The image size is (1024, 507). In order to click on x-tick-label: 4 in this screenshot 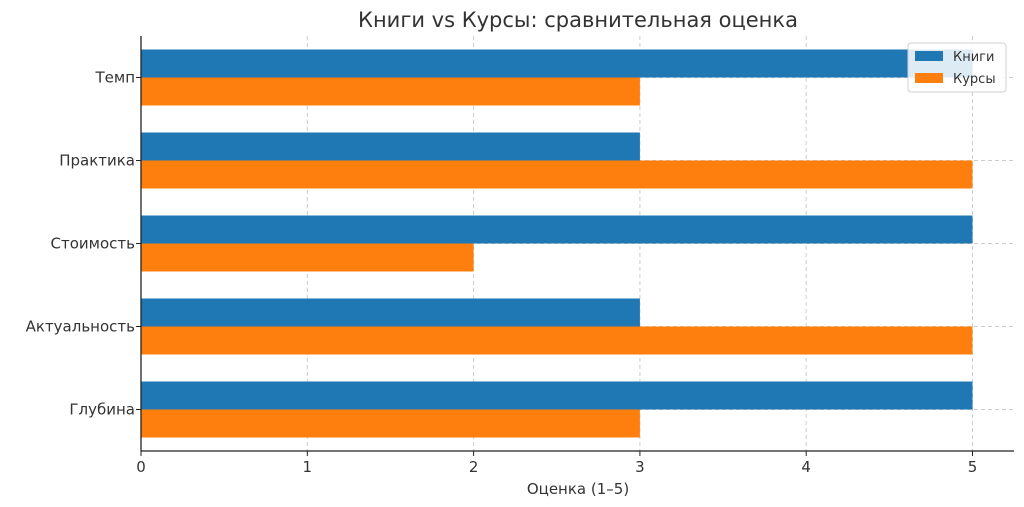, I will do `click(806, 467)`.